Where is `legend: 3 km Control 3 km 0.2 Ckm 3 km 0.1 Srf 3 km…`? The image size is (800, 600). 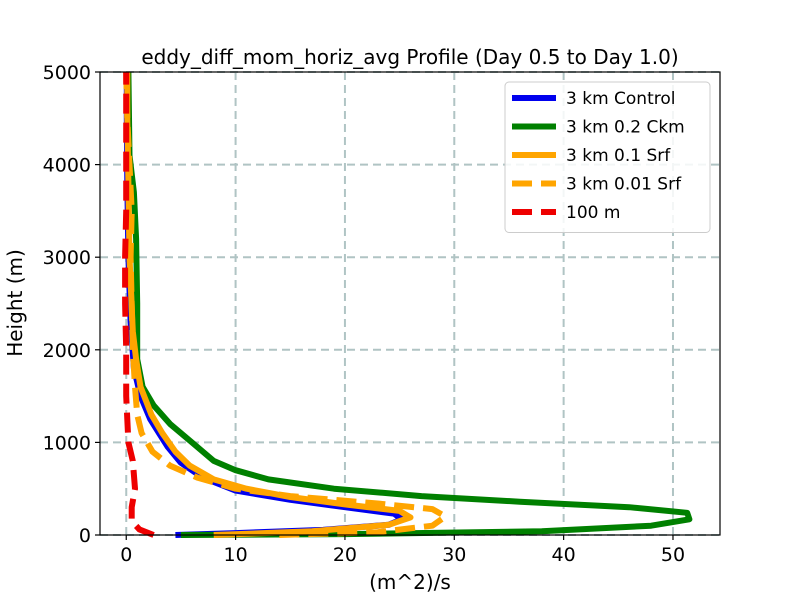 legend: 3 km Control 3 km 0.2 Ckm 3 km 0.1 Srf 3 km… is located at coordinates (607, 157).